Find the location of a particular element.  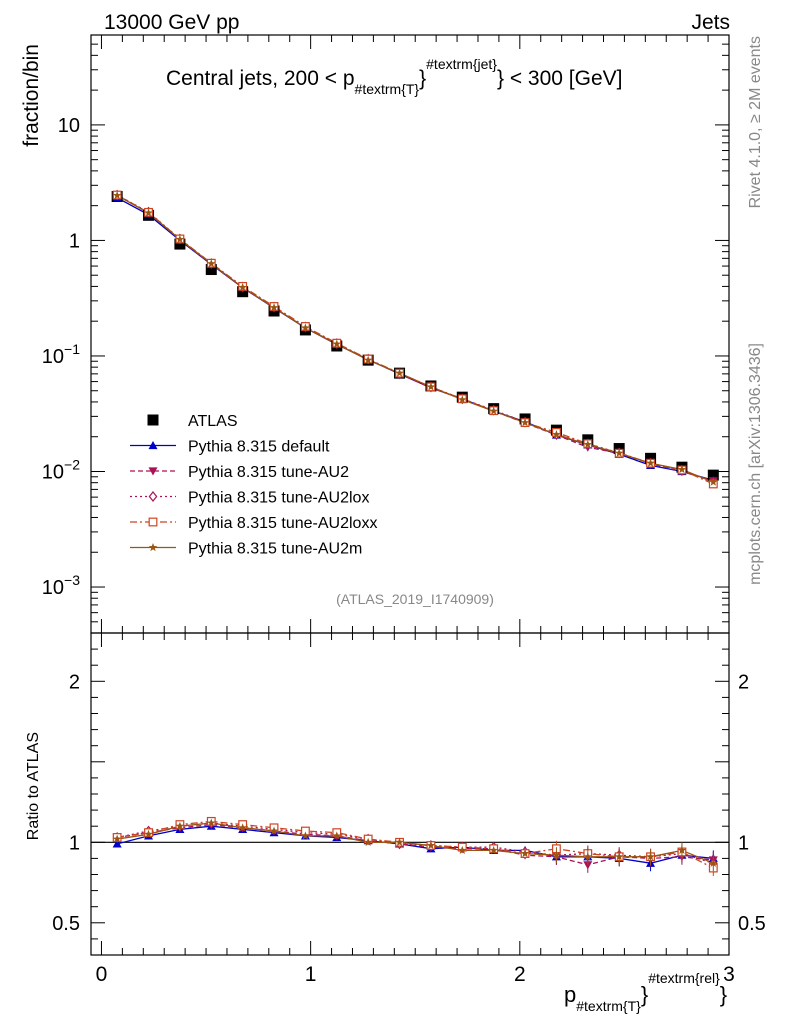

legend-label: Pythia 8.315 tune-AU2 is located at coordinates (268, 472).